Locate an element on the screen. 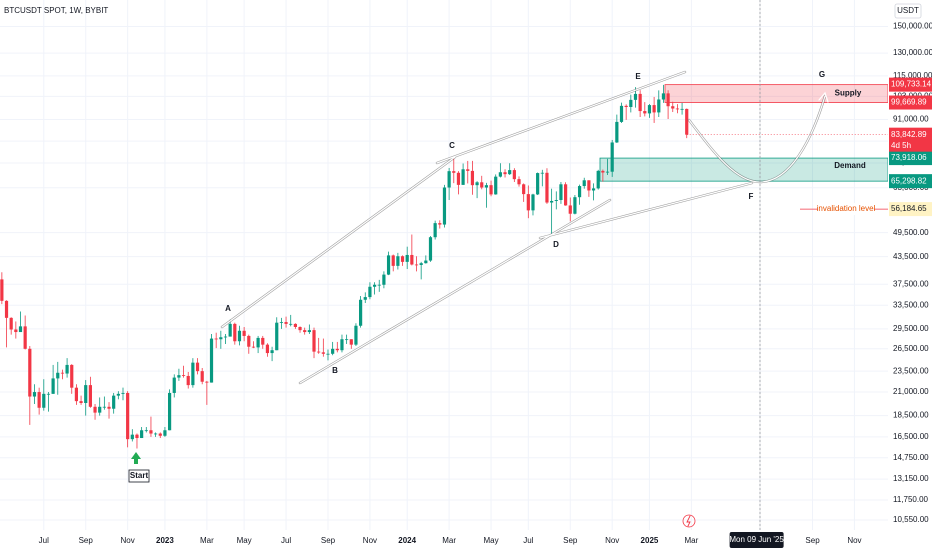 The height and width of the screenshot is (550, 932). price-label: 65,298.82 is located at coordinates (909, 180).